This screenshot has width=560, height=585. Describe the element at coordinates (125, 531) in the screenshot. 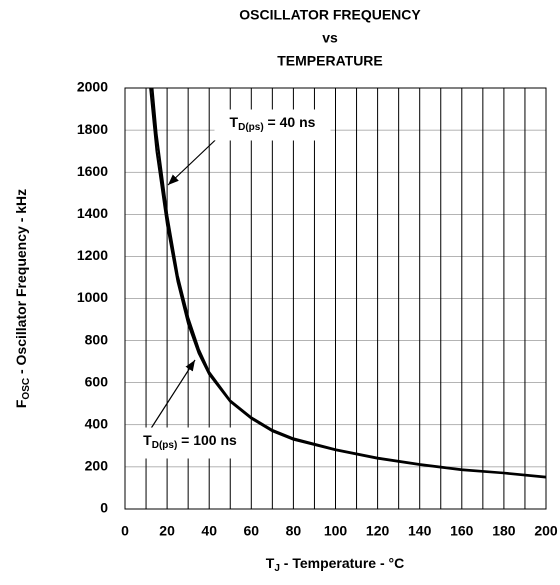

I see `x-tick-label: 0` at that location.